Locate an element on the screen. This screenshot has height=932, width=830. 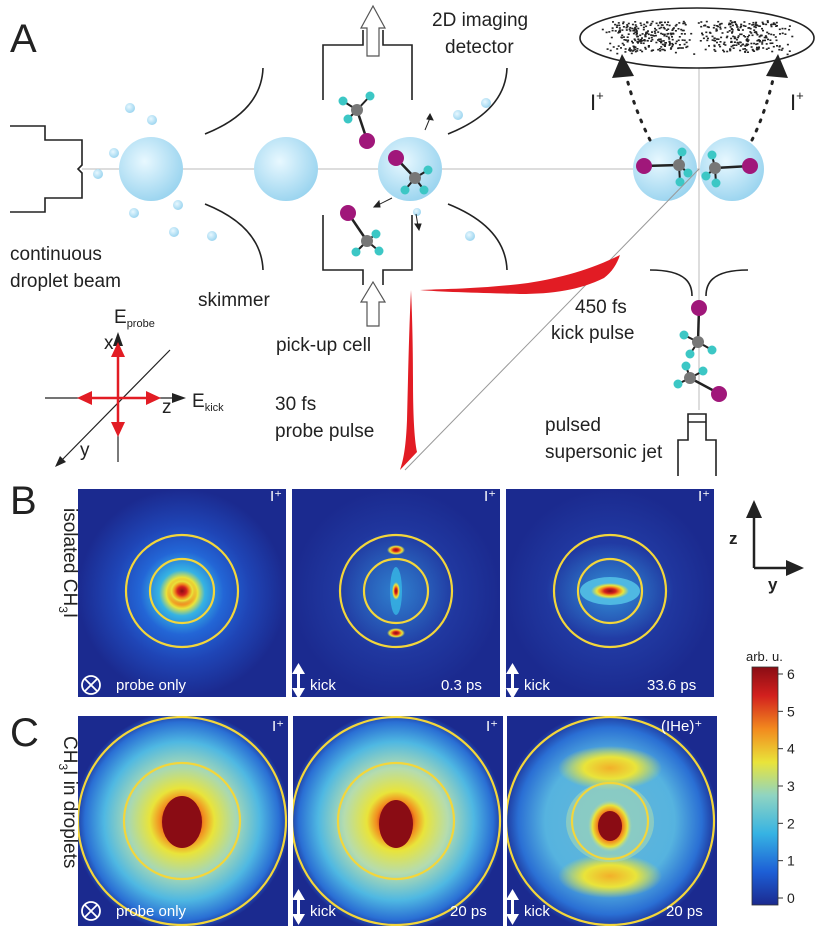
jet-nozzle is located at coordinates (697, 444).